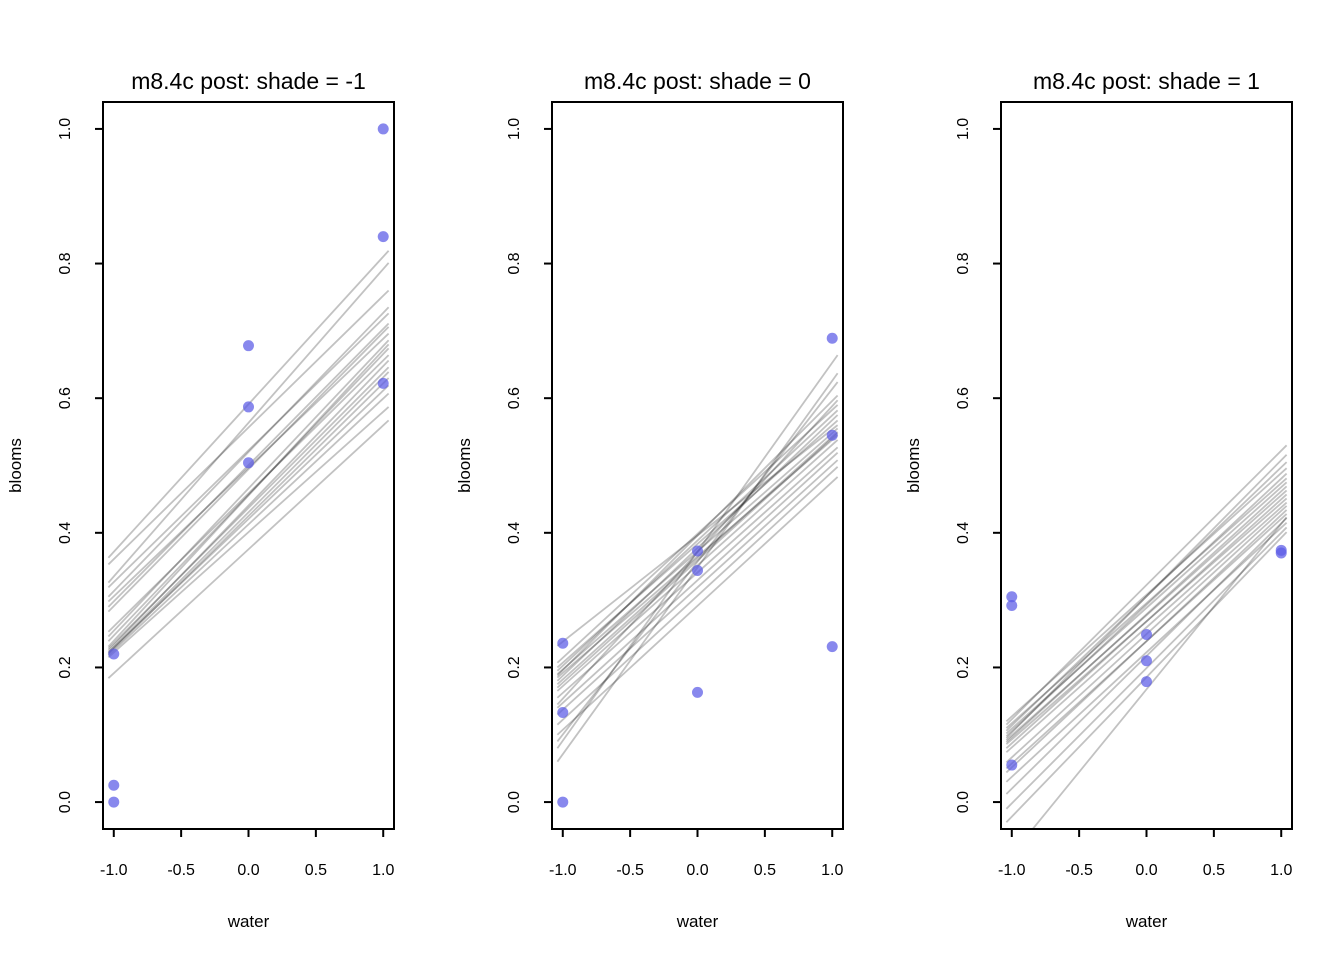 The image size is (1344, 965). Describe the element at coordinates (913, 465) in the screenshot. I see `panel-3-y-axis-label: blooms` at that location.